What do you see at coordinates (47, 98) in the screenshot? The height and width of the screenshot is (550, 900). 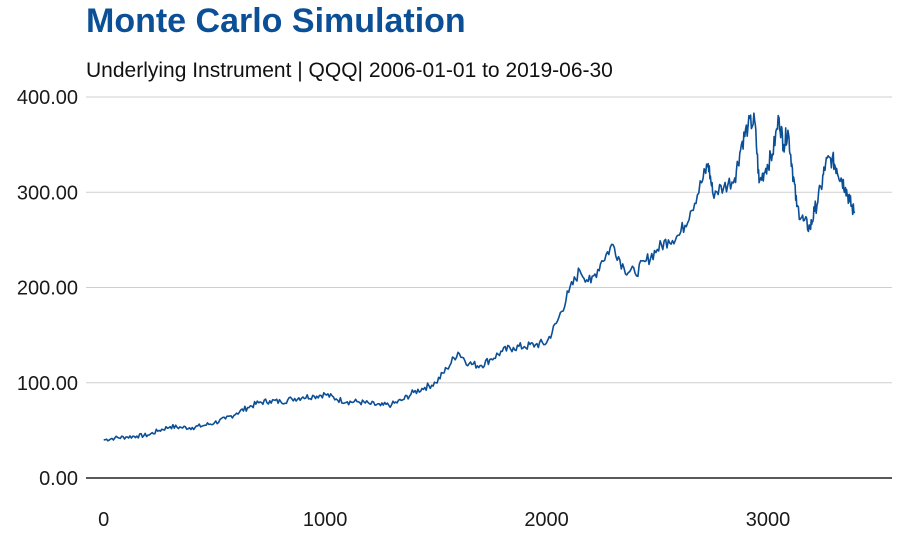 I see `y-tick-label: 400.00` at bounding box center [47, 98].